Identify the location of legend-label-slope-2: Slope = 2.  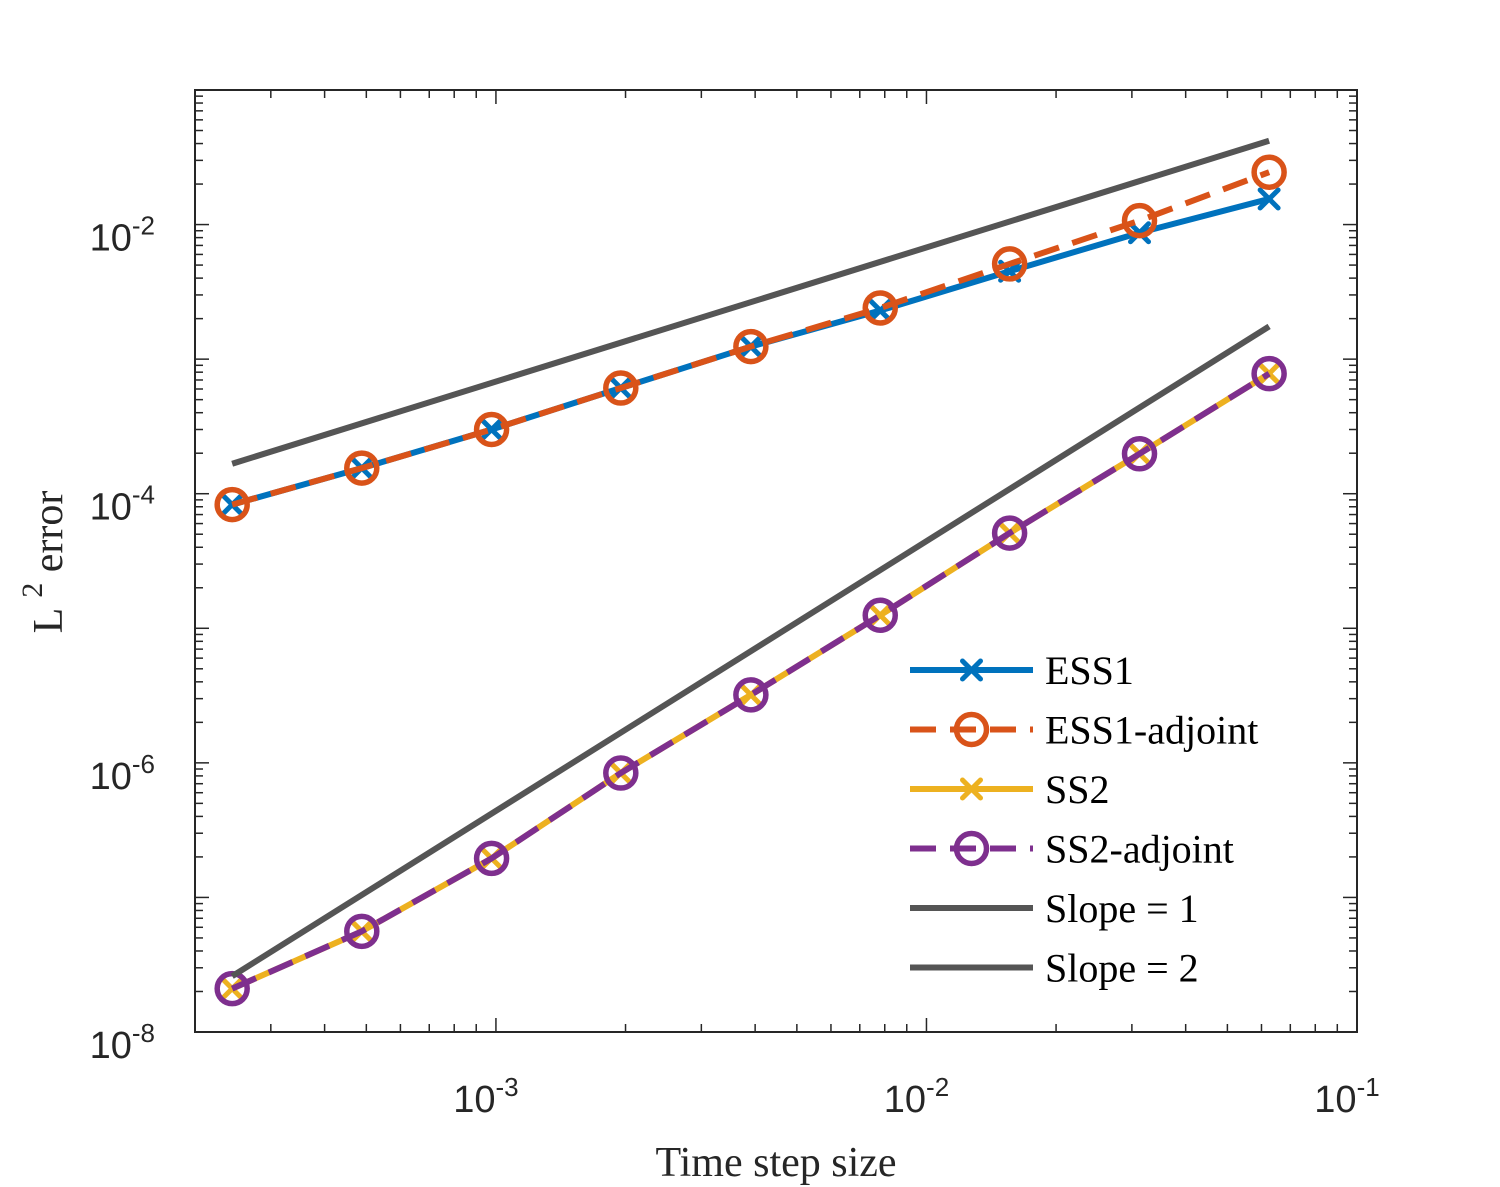
(1122, 968).